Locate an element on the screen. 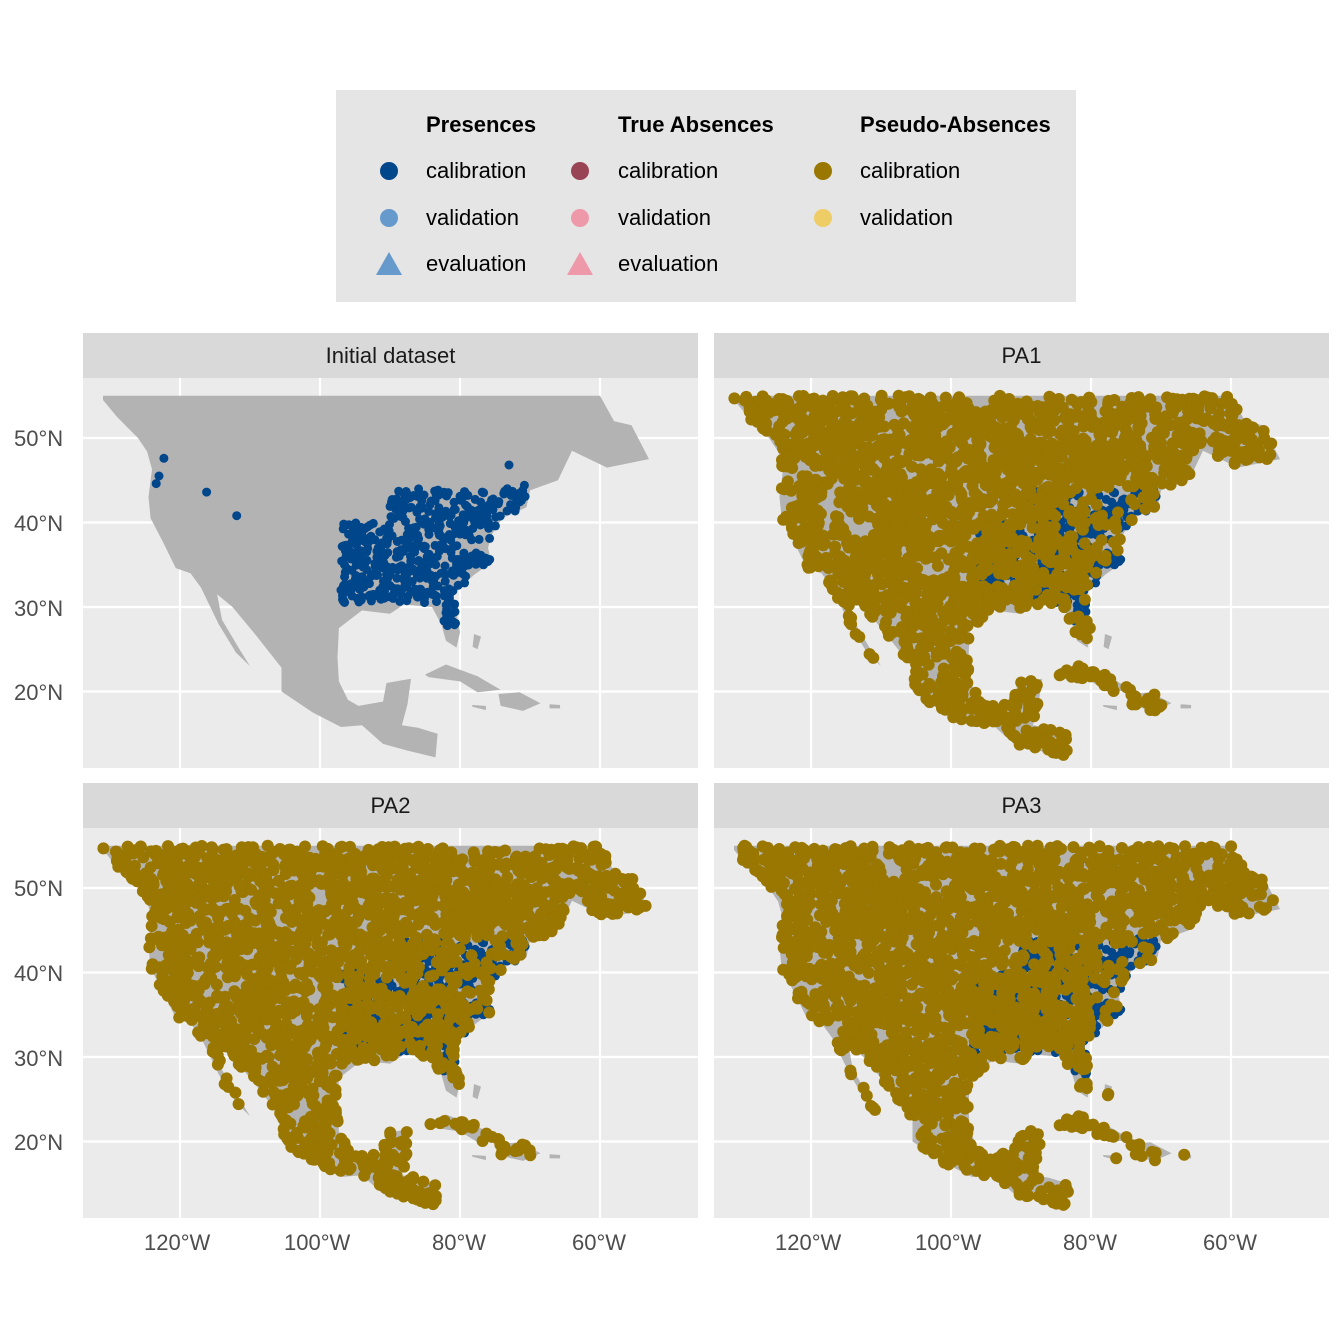  legend-triangle-icon is located at coordinates (389, 263).